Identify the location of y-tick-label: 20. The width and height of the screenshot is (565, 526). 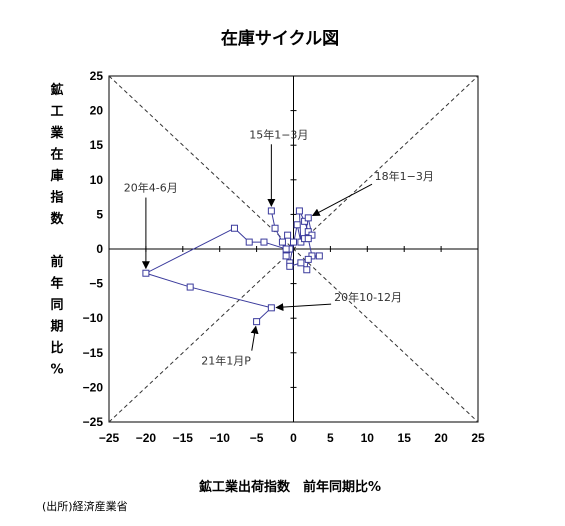
(97, 111).